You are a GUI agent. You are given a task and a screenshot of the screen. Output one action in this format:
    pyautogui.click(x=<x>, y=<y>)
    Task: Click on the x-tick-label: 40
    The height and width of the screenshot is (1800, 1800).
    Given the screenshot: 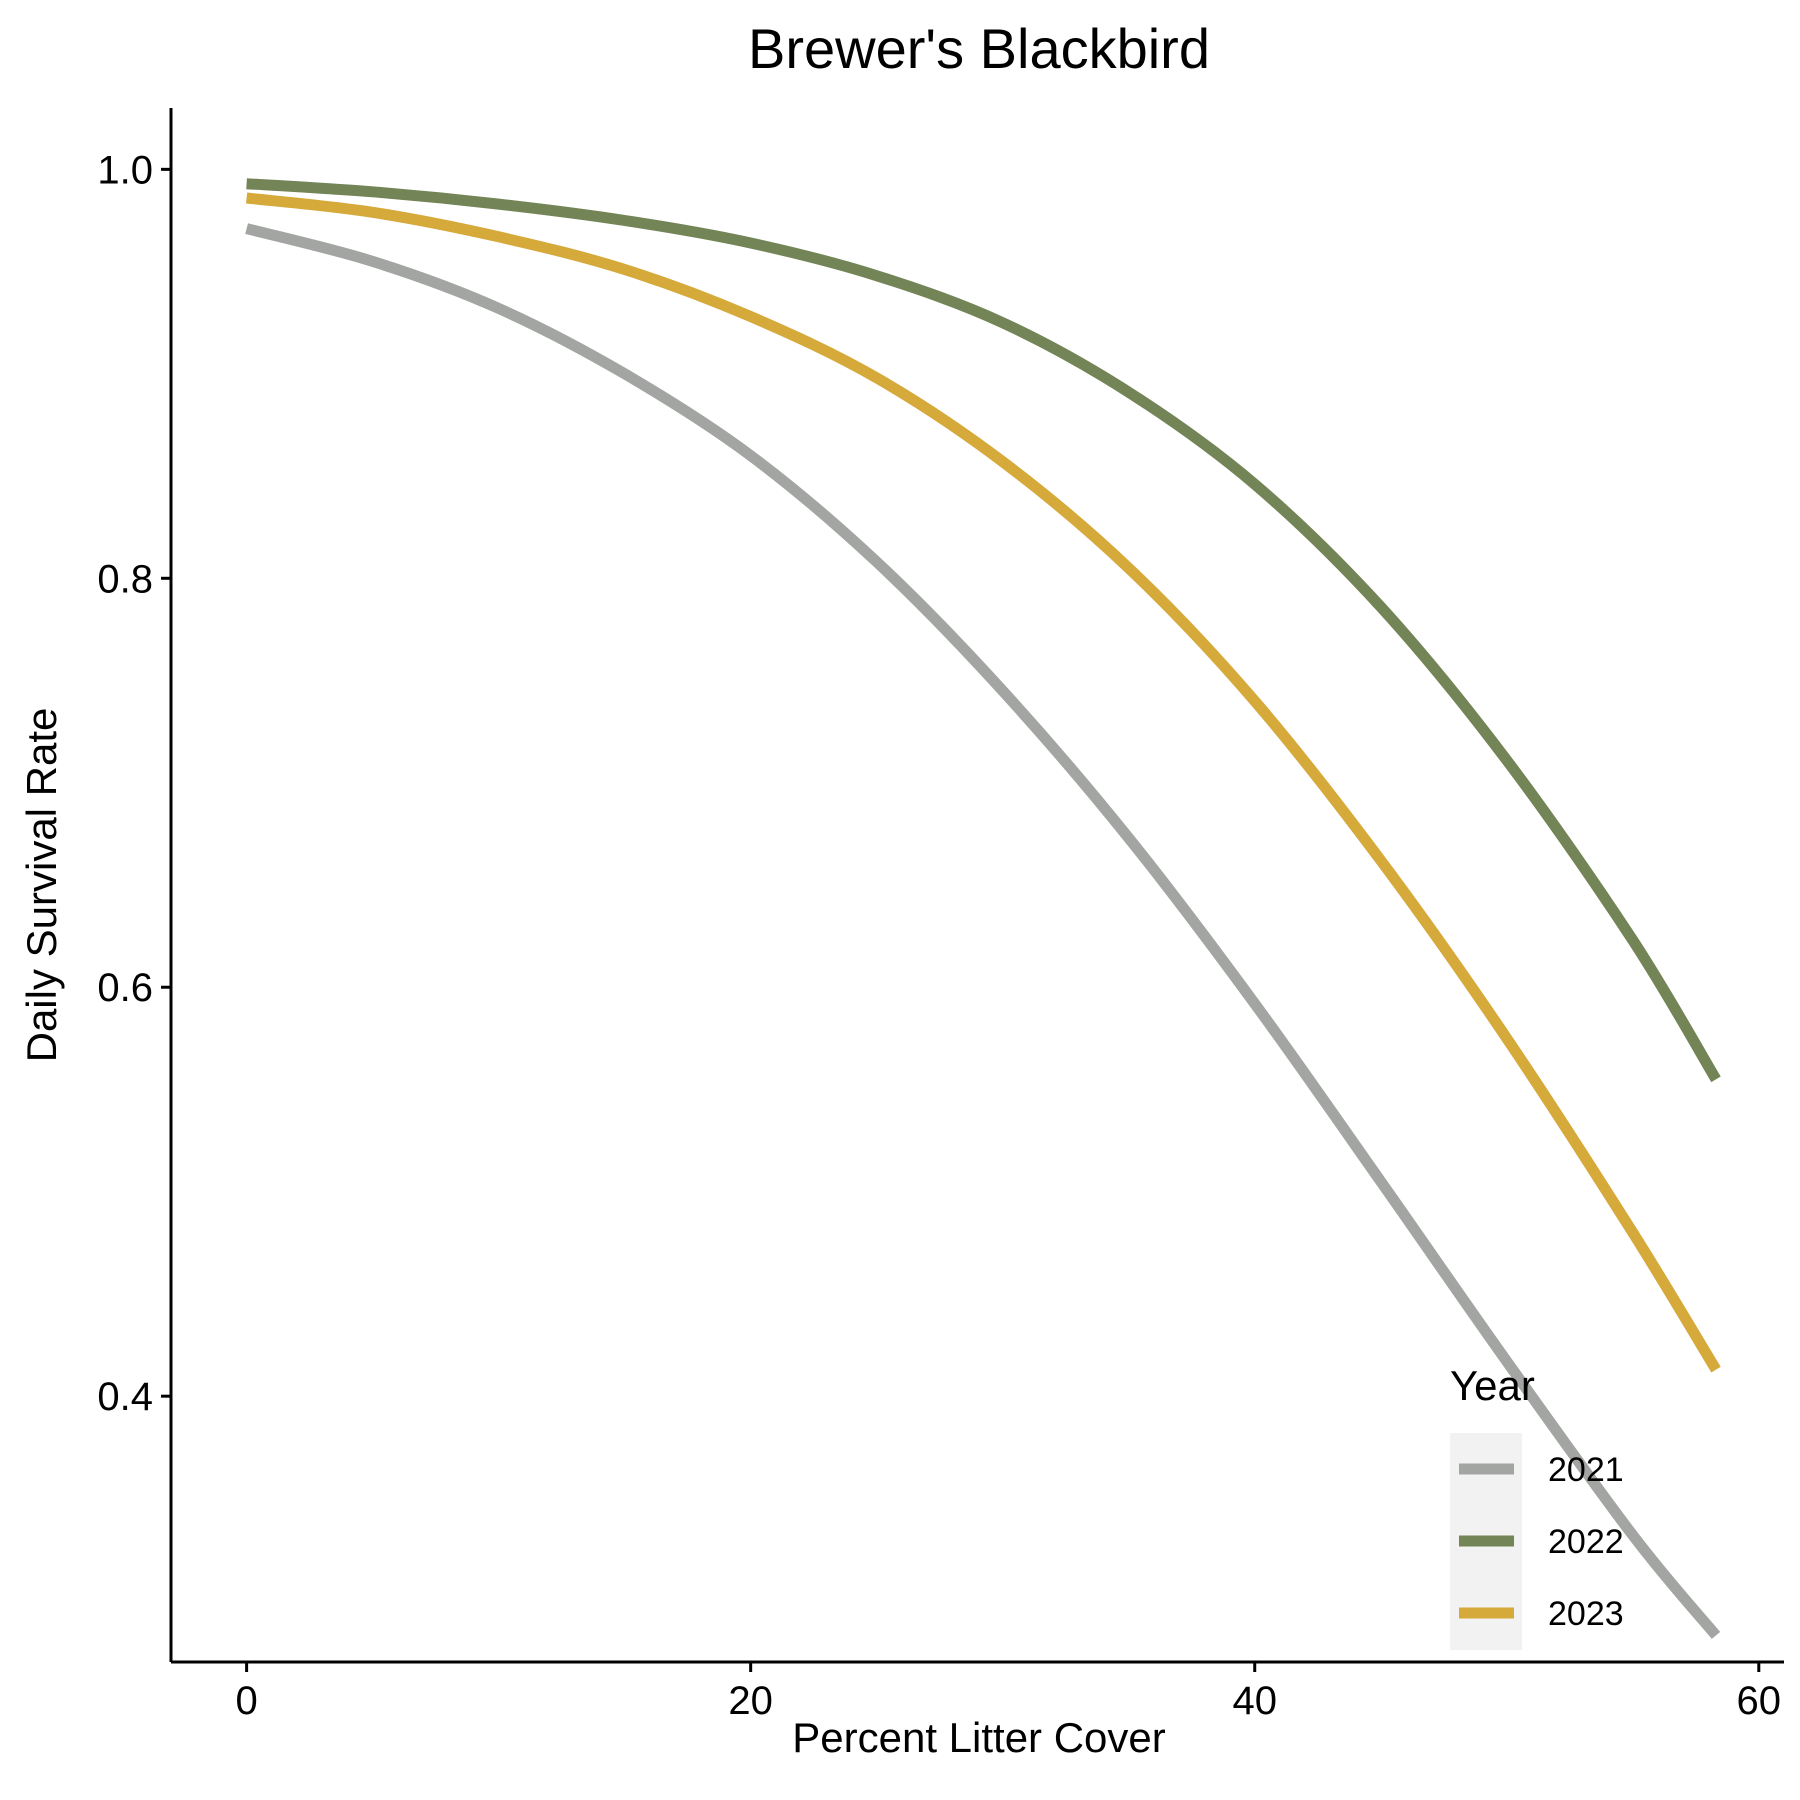 What is the action you would take?
    pyautogui.click(x=1254, y=1701)
    